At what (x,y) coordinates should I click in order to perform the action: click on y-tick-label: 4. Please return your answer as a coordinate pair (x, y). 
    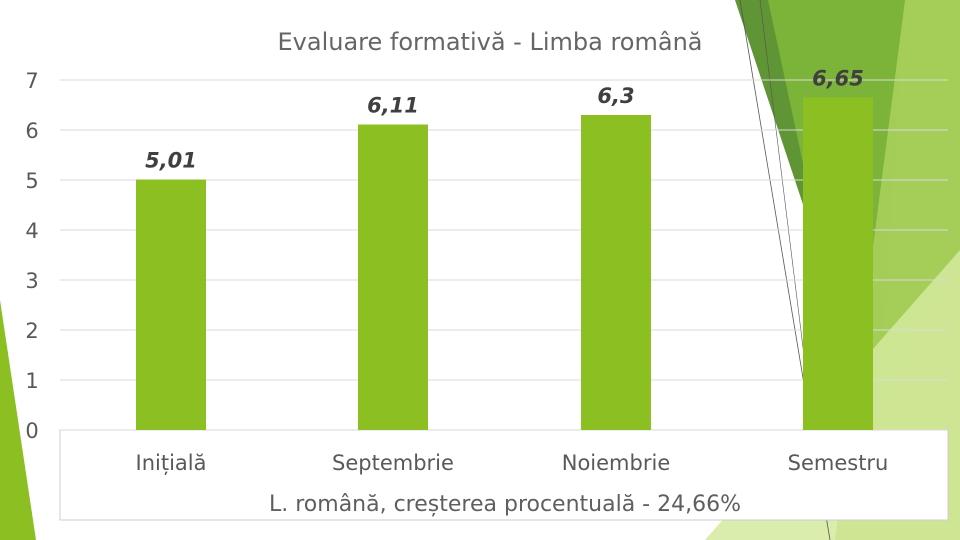
    Looking at the image, I should click on (31, 231).